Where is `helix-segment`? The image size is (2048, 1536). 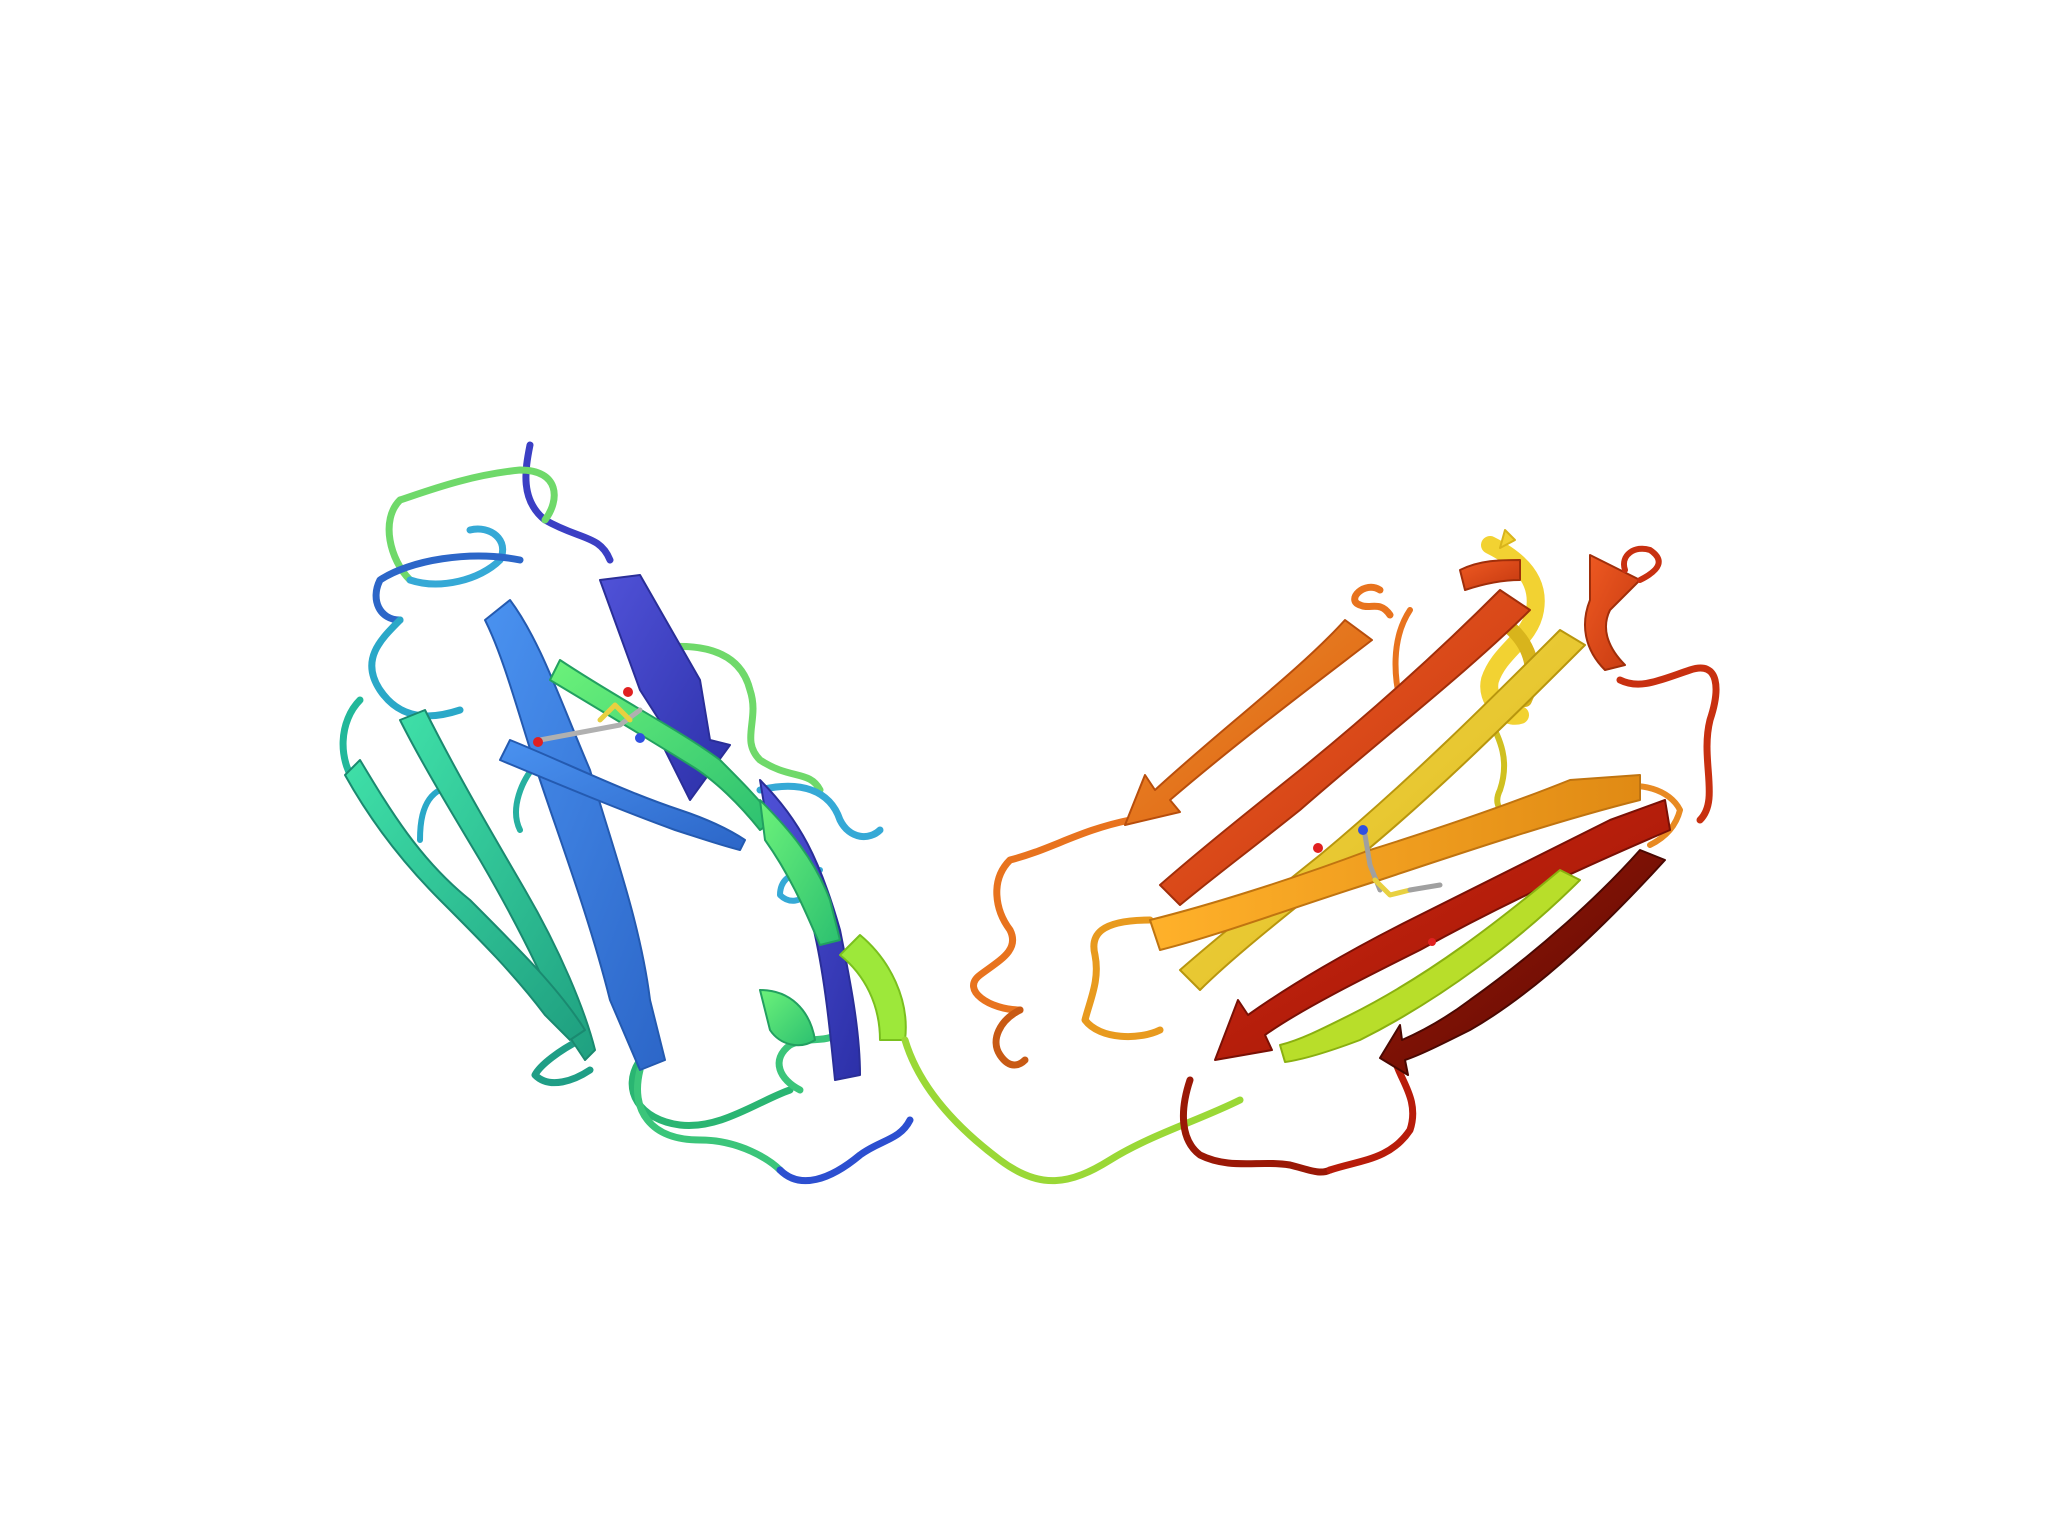 helix-segment is located at coordinates (873, 987).